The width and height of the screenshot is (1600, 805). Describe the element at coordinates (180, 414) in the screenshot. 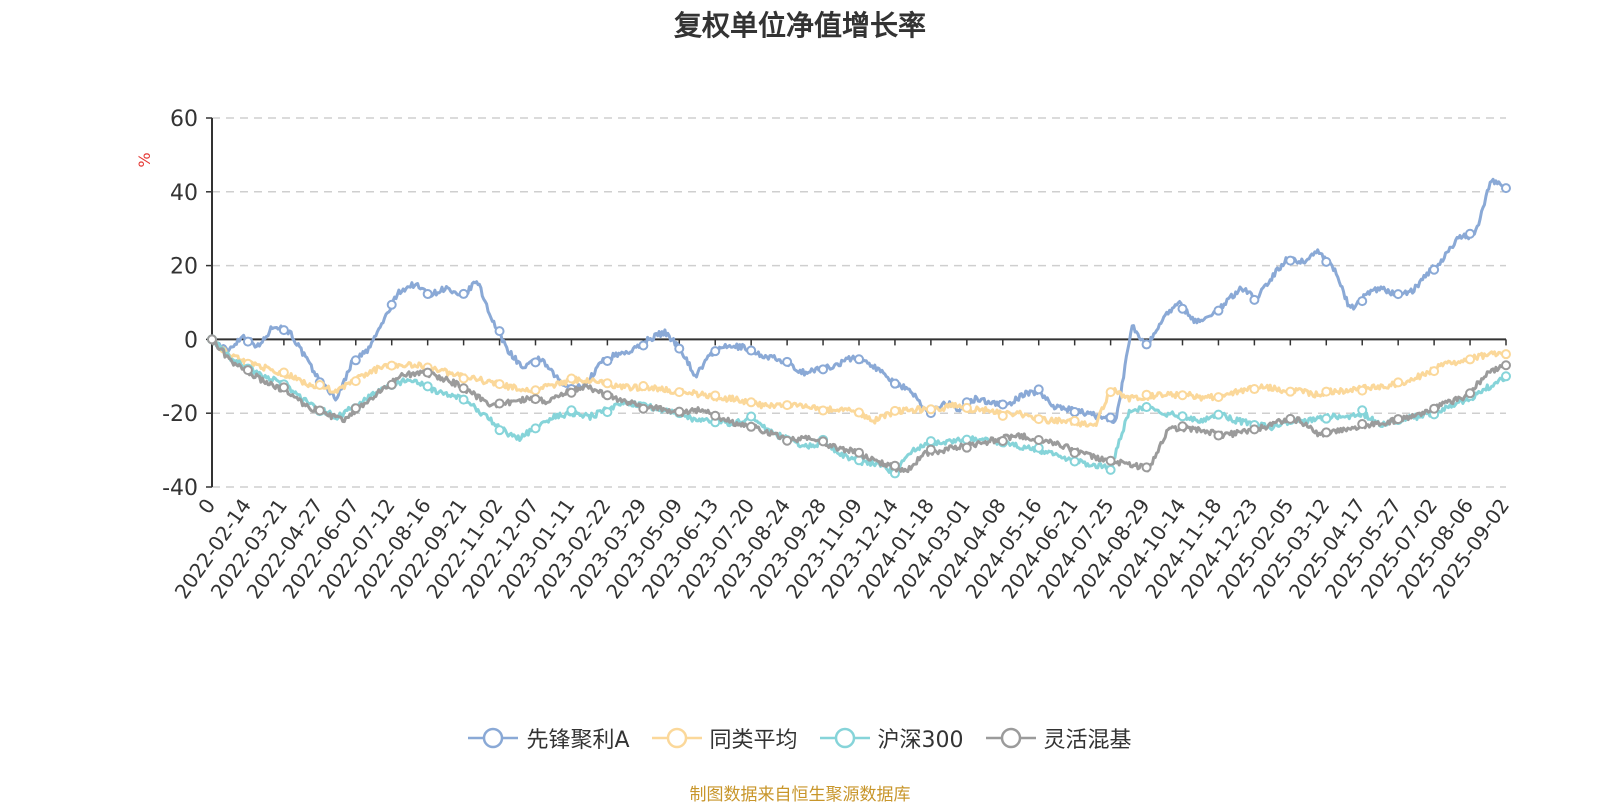

I see `y-tick-label: -20` at that location.